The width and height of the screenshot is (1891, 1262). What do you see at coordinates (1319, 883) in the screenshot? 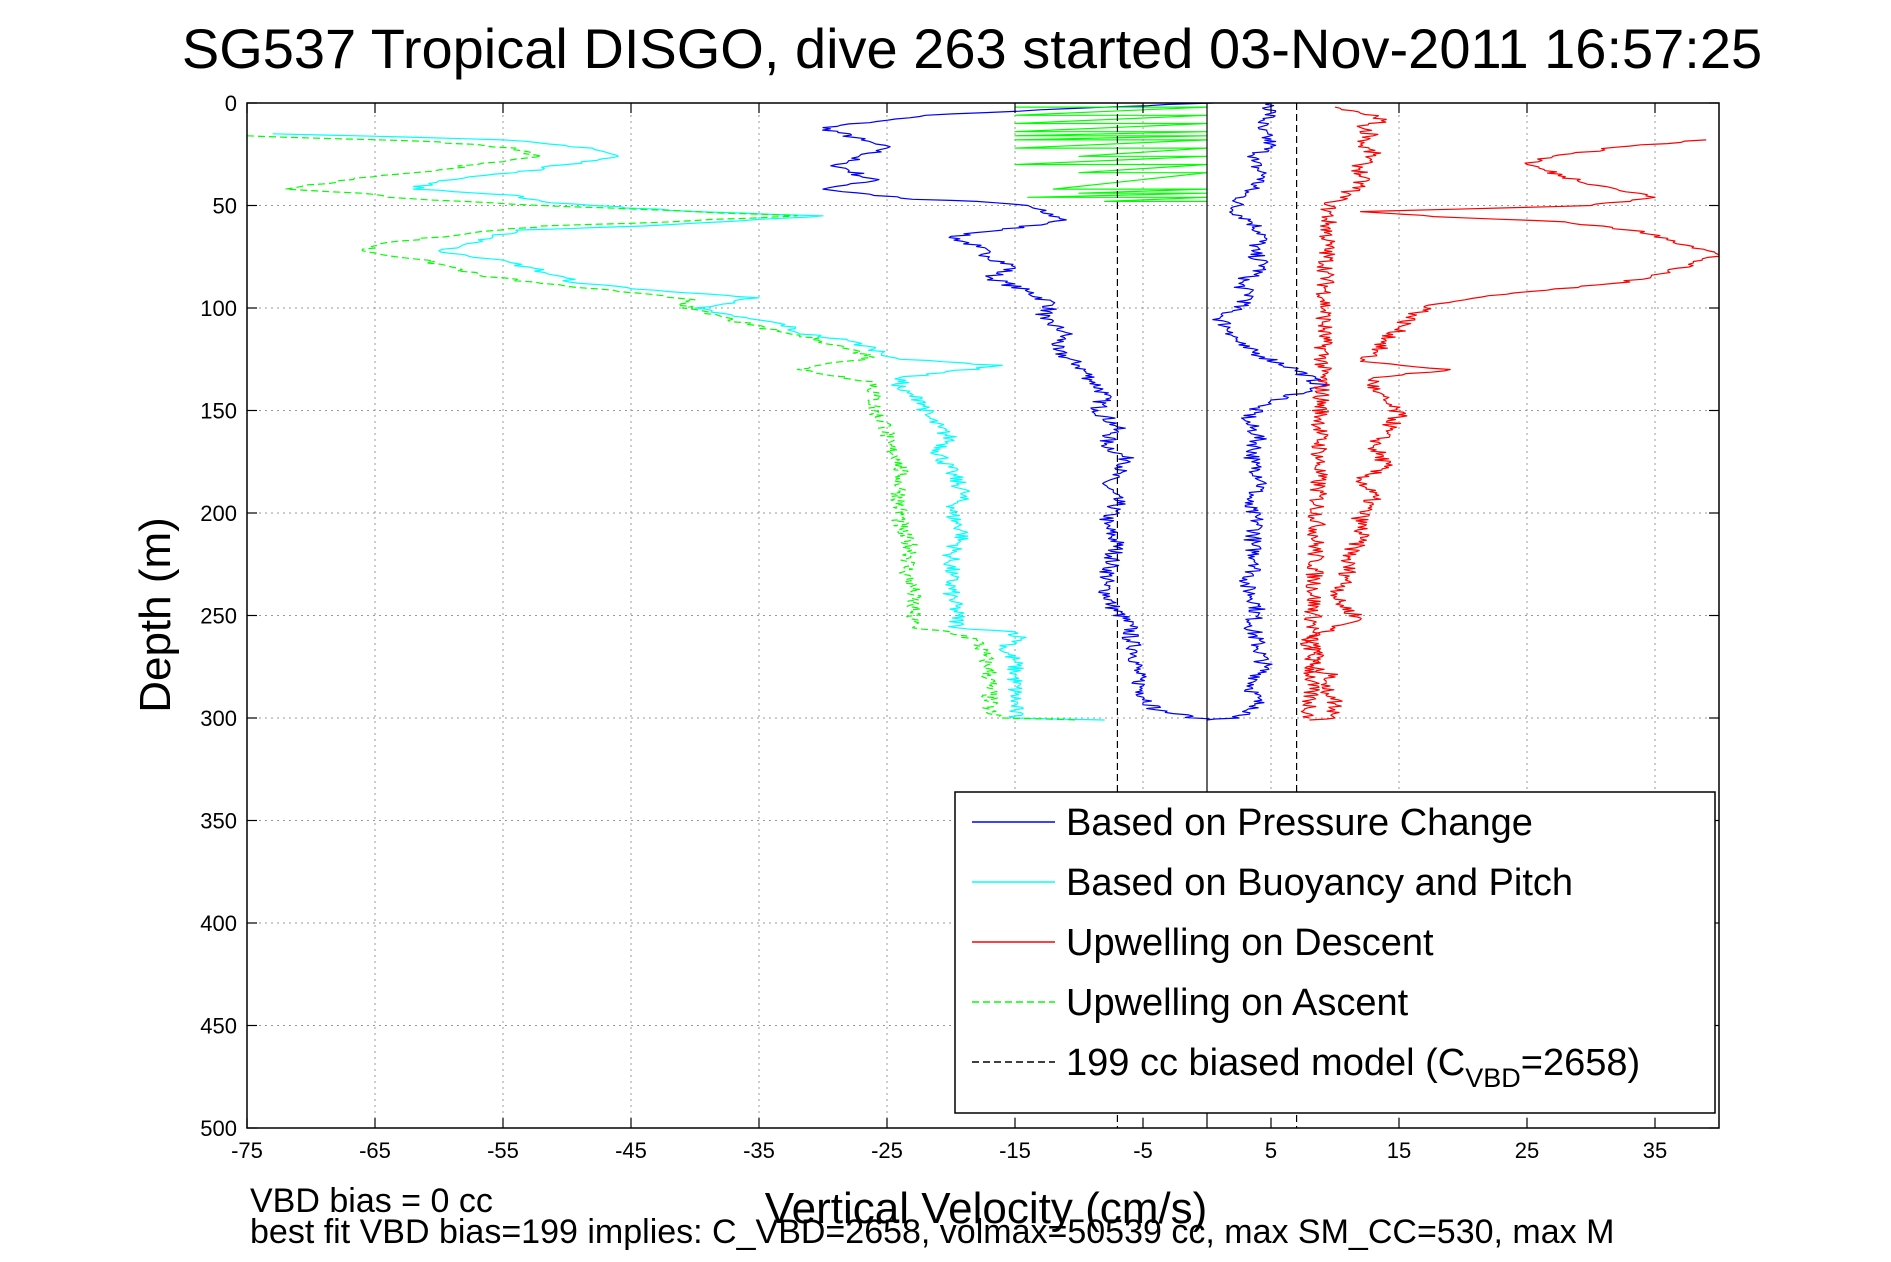
I see `legend-label-buoyancy: Based on Buoyancy and Pitch` at bounding box center [1319, 883].